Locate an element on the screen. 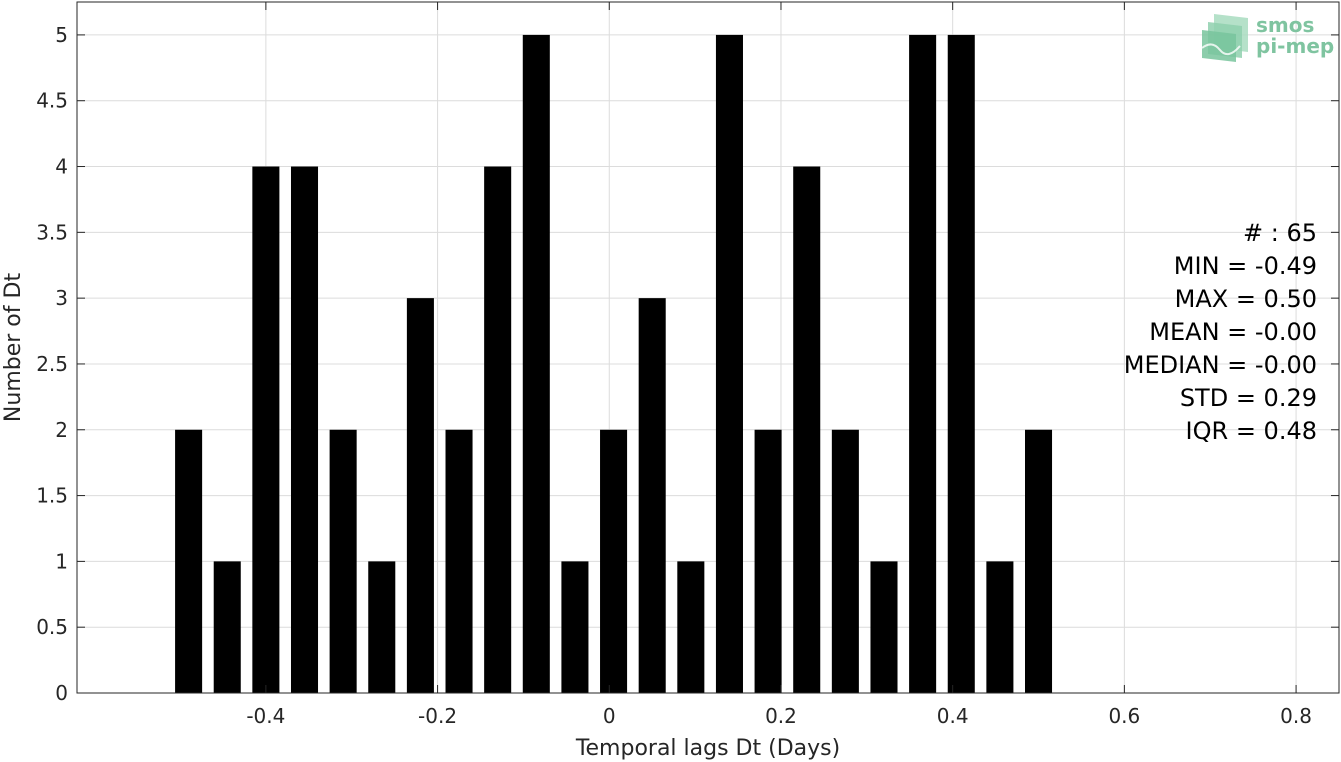 The image size is (1341, 762). stat-line: MEAN = -0.00 is located at coordinates (1233, 332).